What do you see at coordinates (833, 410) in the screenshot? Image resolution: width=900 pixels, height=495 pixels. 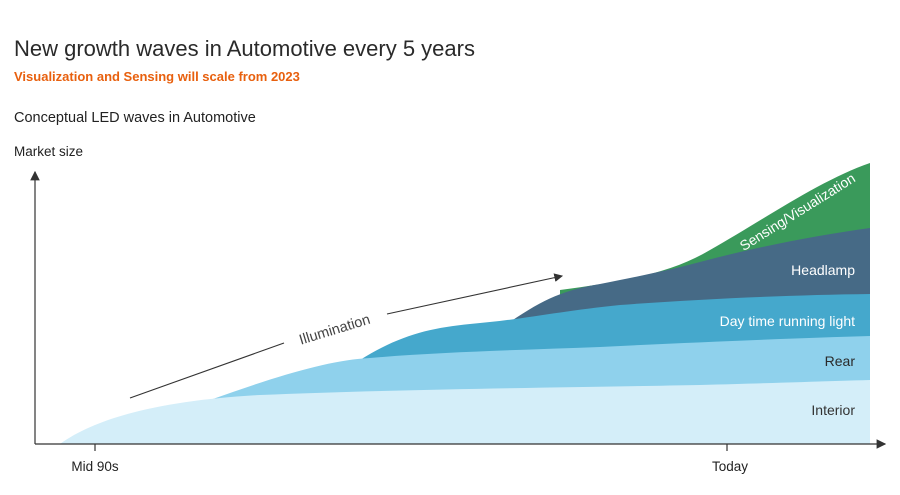 I see `series-label-interior: Interior` at bounding box center [833, 410].